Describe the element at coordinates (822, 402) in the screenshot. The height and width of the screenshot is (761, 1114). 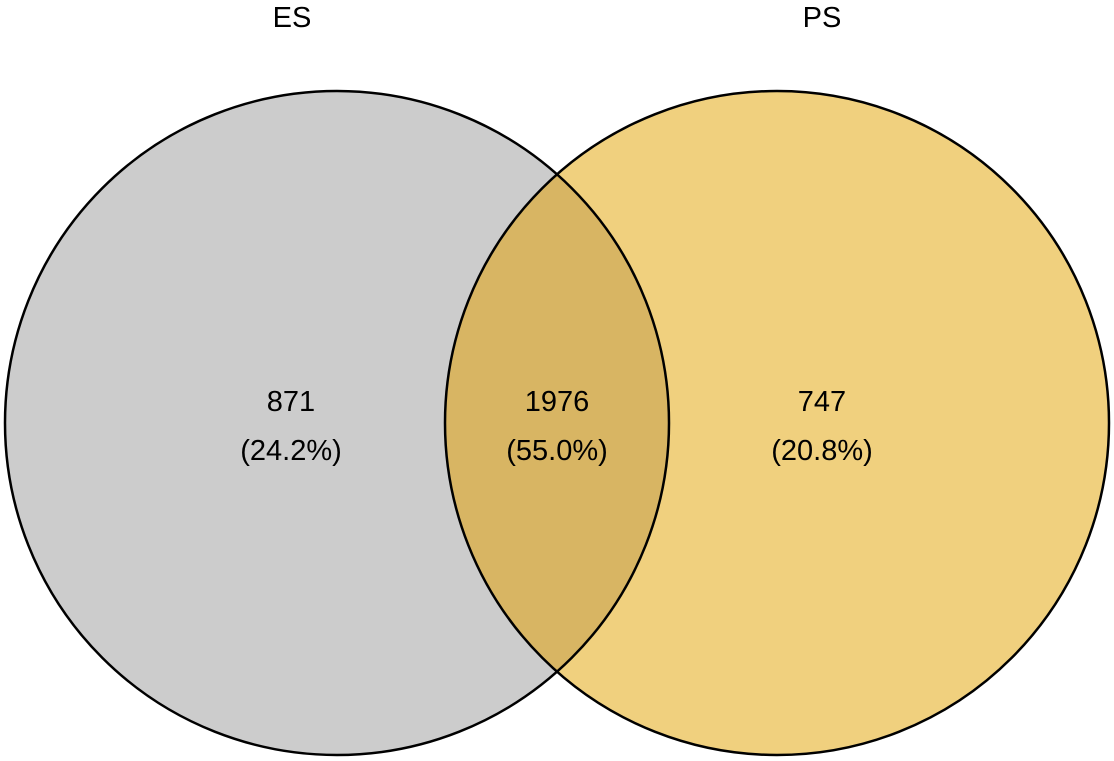
I see `right-only-count: 747` at that location.